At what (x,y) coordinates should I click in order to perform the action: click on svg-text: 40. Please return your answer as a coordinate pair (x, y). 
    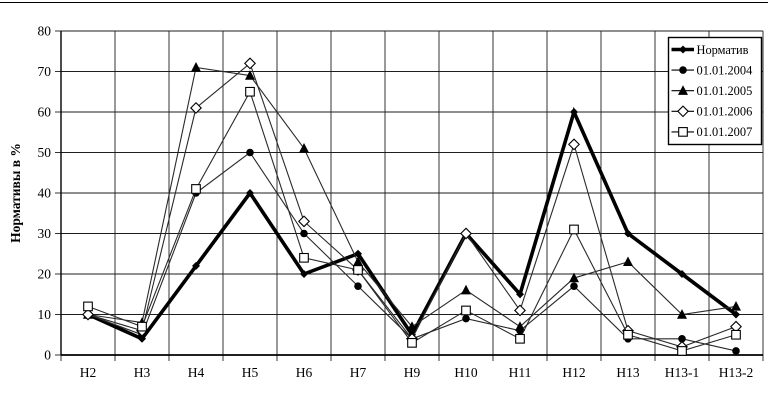
    Looking at the image, I should click on (45, 193).